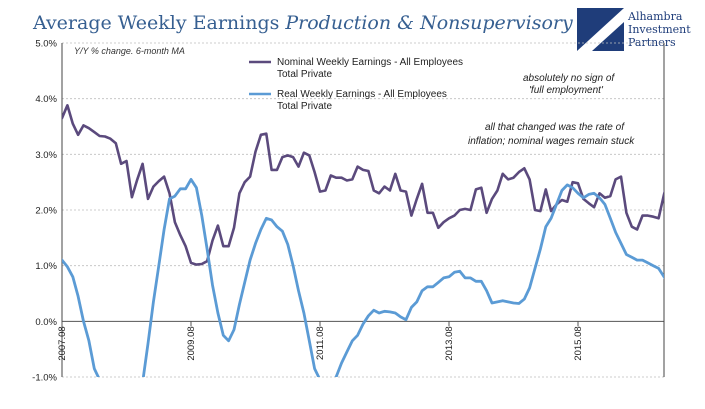 Image resolution: width=705 pixels, height=409 pixels. I want to click on logo: Alhambra Investment Partners, so click(634, 29).